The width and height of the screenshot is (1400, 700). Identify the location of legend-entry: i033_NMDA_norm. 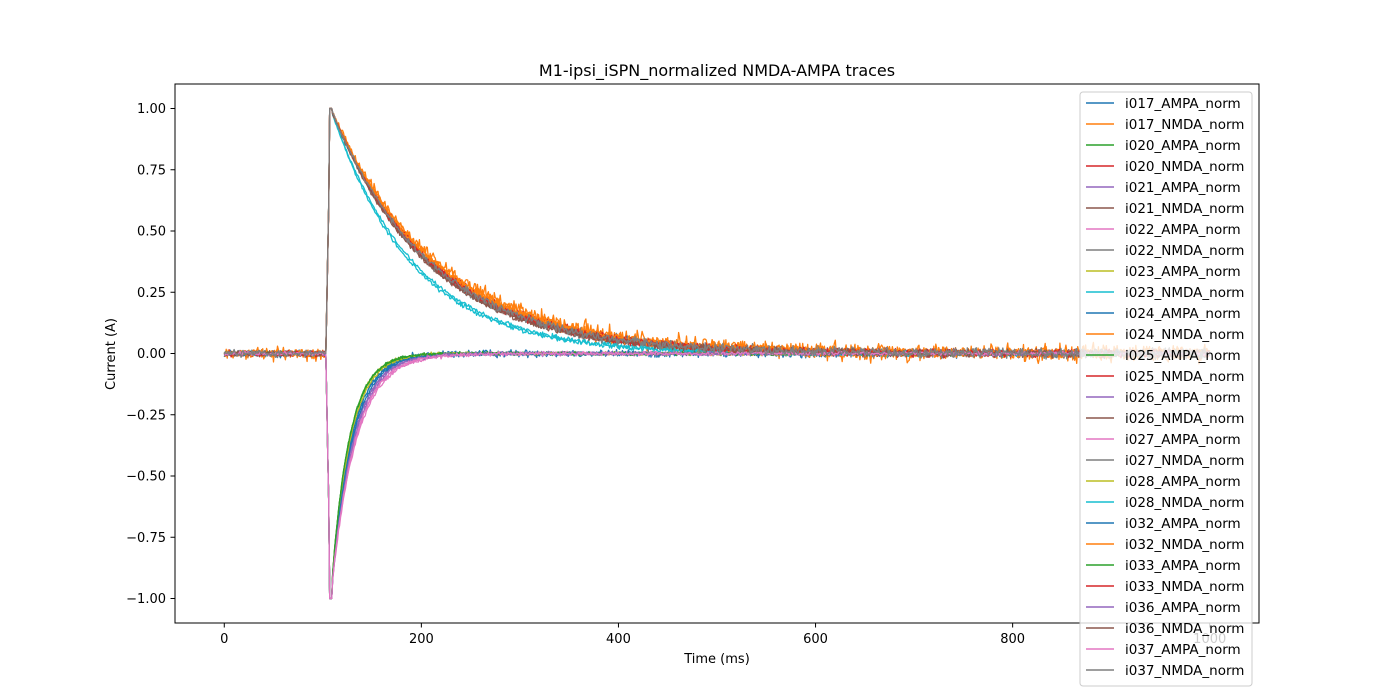
(1165, 587).